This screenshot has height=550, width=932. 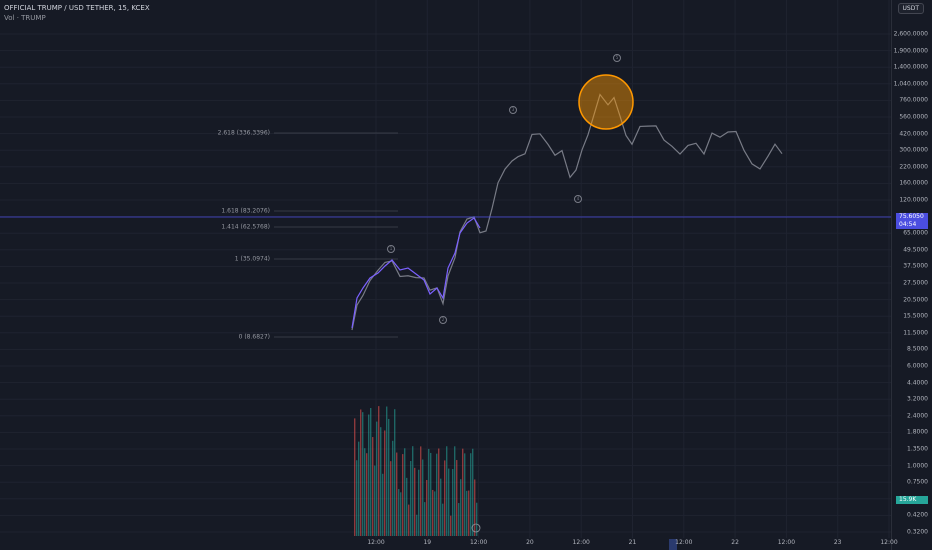 I want to click on replay-icon, so click(x=476, y=528).